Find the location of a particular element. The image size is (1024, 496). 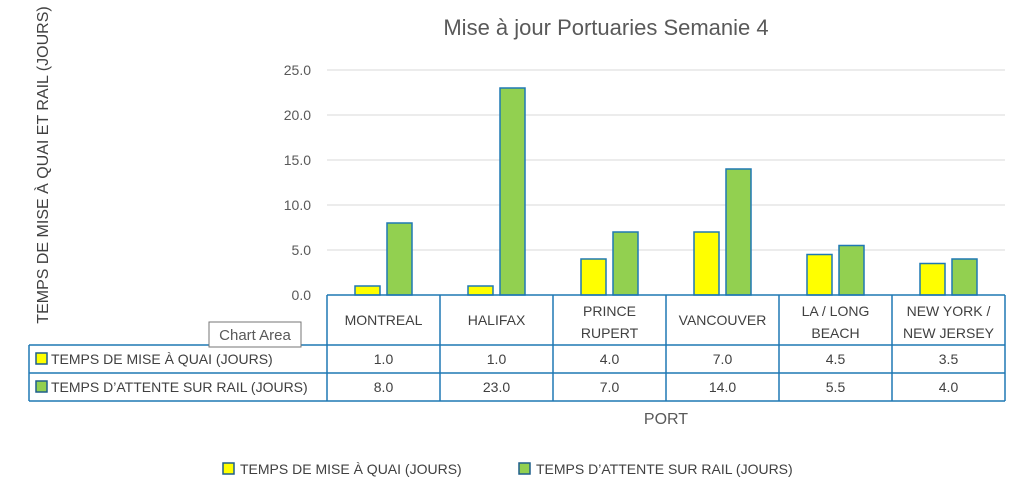

y-axis-label: TEMPS DE MISE À QUAI ET RAIL (JOURS) is located at coordinates (42, 164).